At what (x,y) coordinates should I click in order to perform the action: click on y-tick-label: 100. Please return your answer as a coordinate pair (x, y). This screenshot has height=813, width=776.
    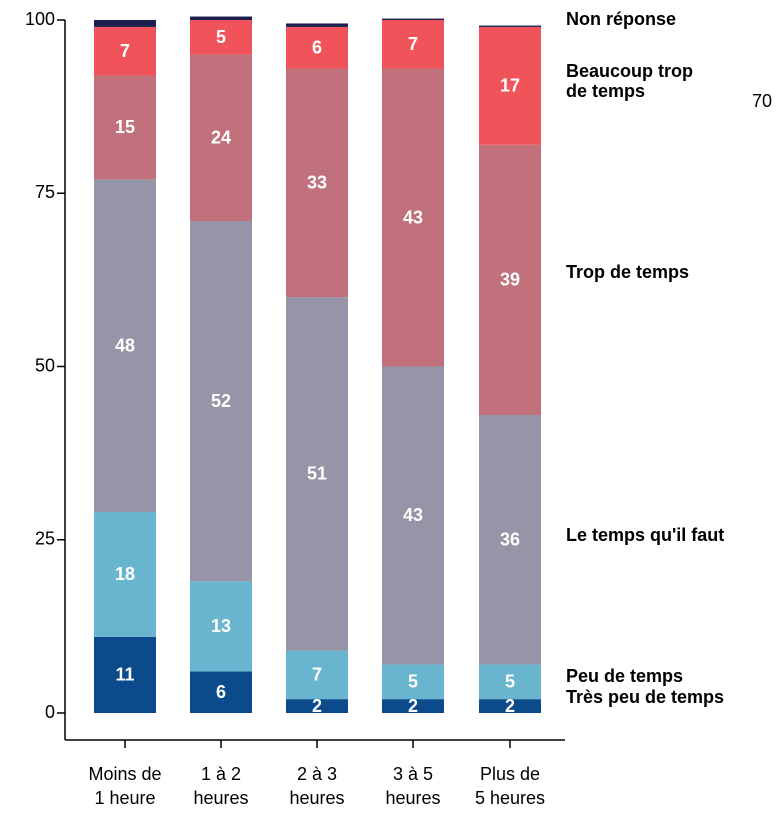
    Looking at the image, I should click on (40, 19).